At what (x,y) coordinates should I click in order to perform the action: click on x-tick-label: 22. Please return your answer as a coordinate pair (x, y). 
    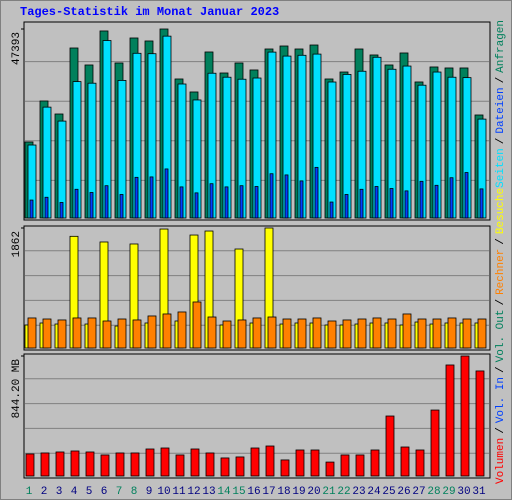
    Looking at the image, I should click on (343, 492).